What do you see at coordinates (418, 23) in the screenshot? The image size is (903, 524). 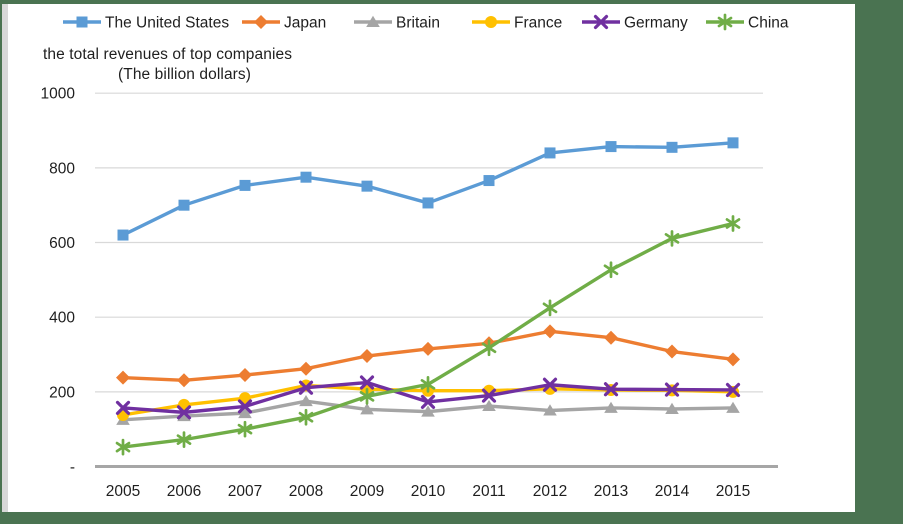 I see `legend-label: Britain` at bounding box center [418, 23].